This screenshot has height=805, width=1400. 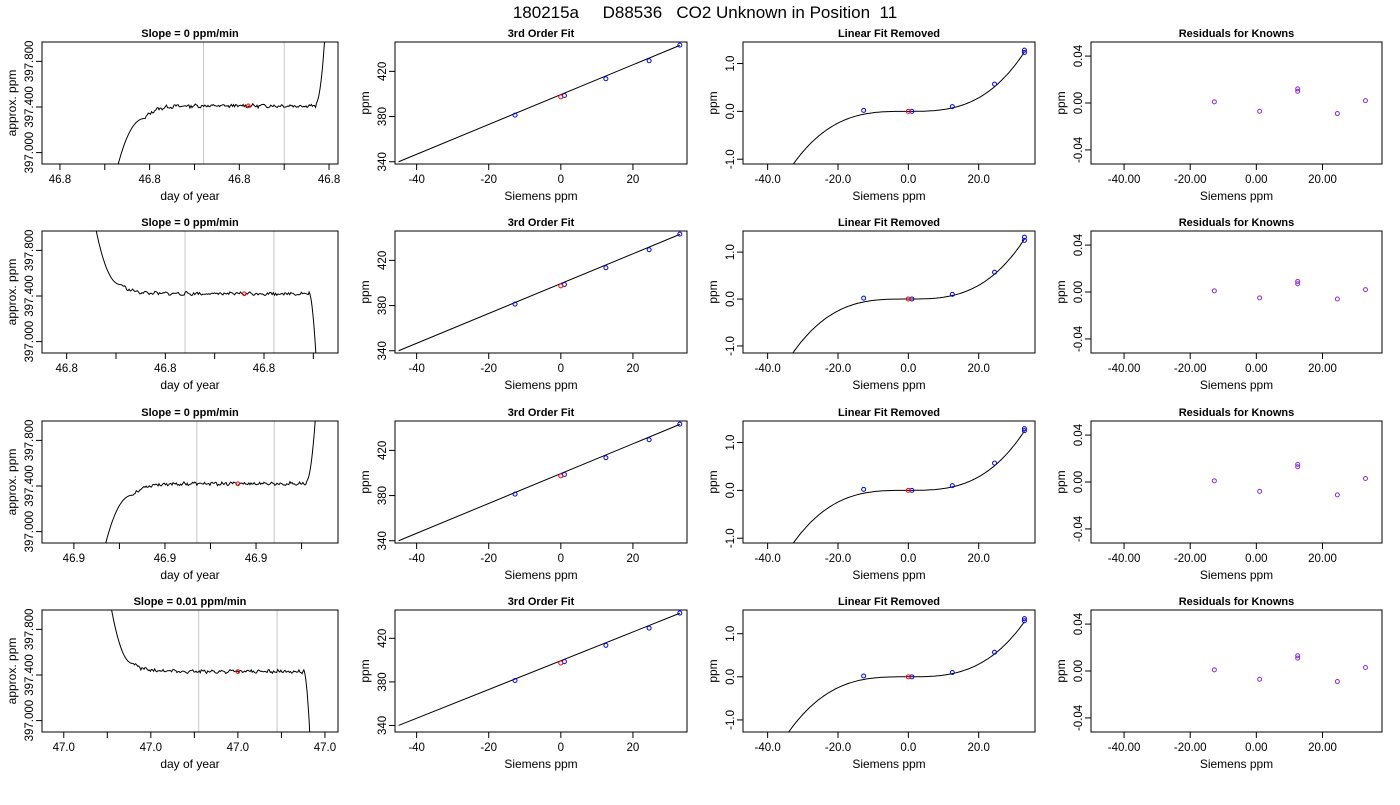 What do you see at coordinates (1322, 369) in the screenshot?
I see `x-tick-label: 20.00` at bounding box center [1322, 369].